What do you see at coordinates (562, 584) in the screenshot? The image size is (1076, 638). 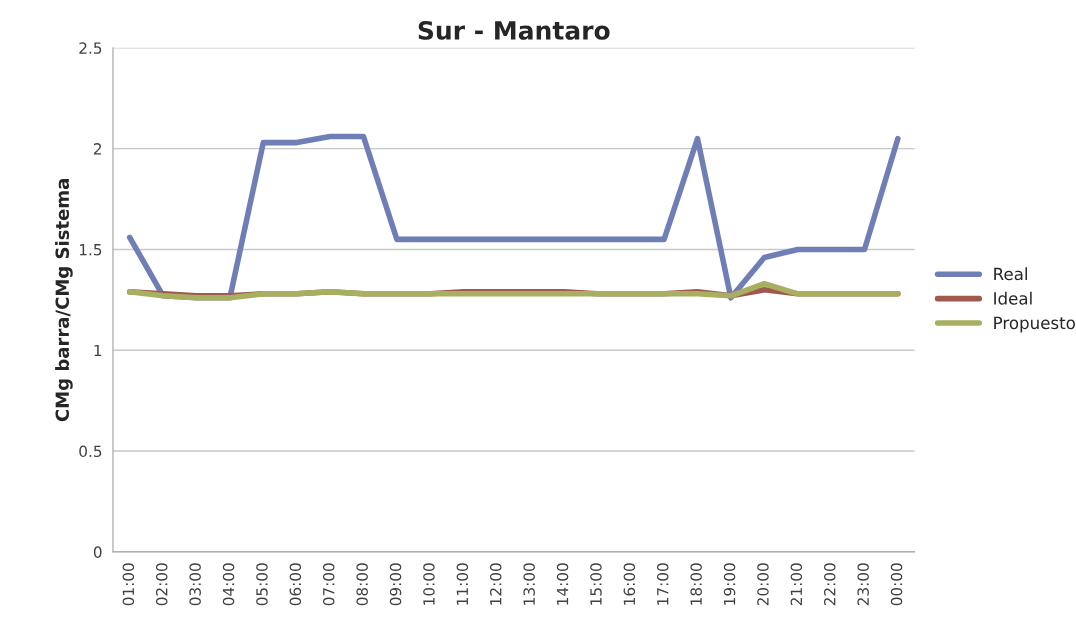 I see `x-tick-label: 14:00` at bounding box center [562, 584].